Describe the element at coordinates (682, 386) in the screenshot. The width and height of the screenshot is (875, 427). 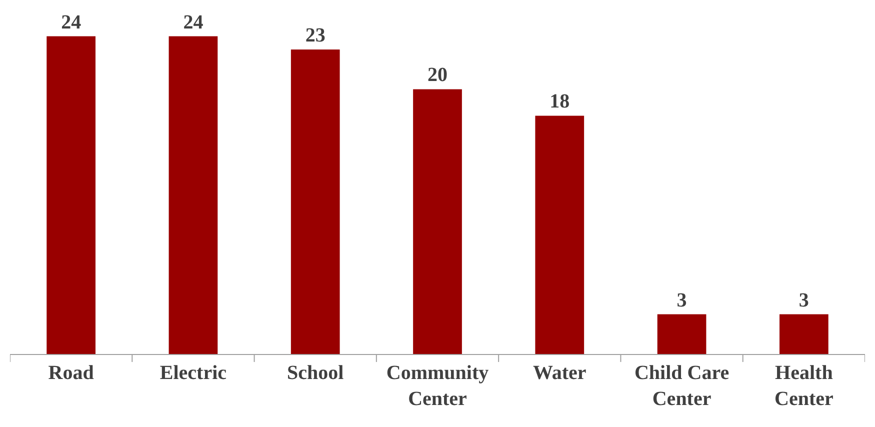
I see `x-tick-label: Child Care Center` at that location.